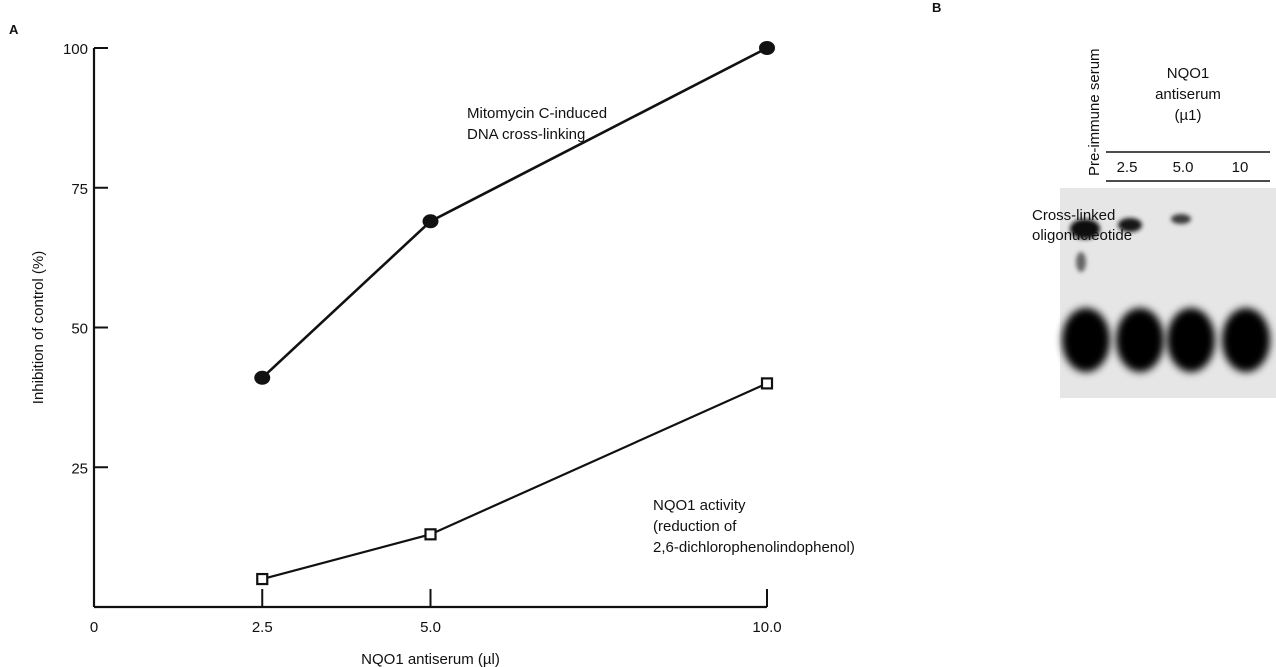  I want to click on lane-label-2-5: 2.5, so click(1127, 167).